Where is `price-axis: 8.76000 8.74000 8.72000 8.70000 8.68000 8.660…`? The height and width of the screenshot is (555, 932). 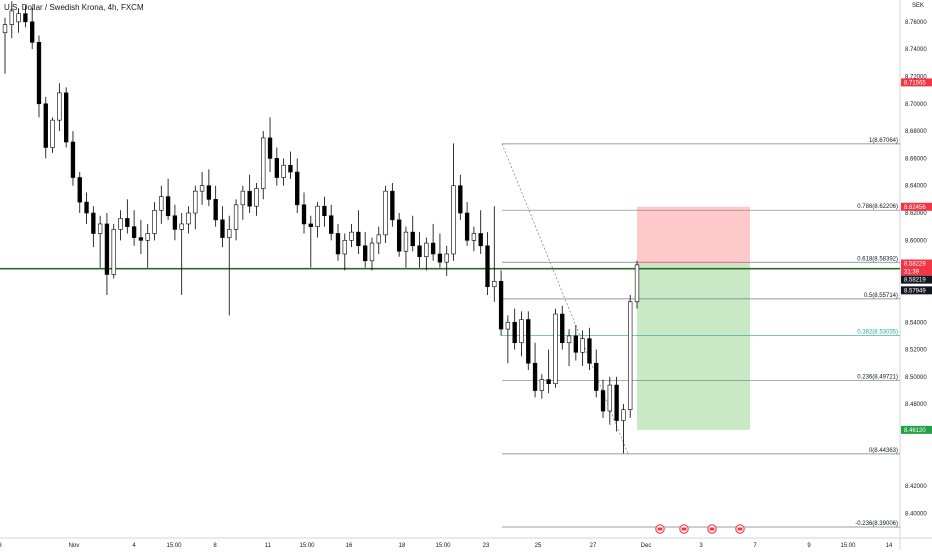
price-axis: 8.76000 8.74000 8.72000 8.70000 8.68000 8.660… is located at coordinates (916, 269).